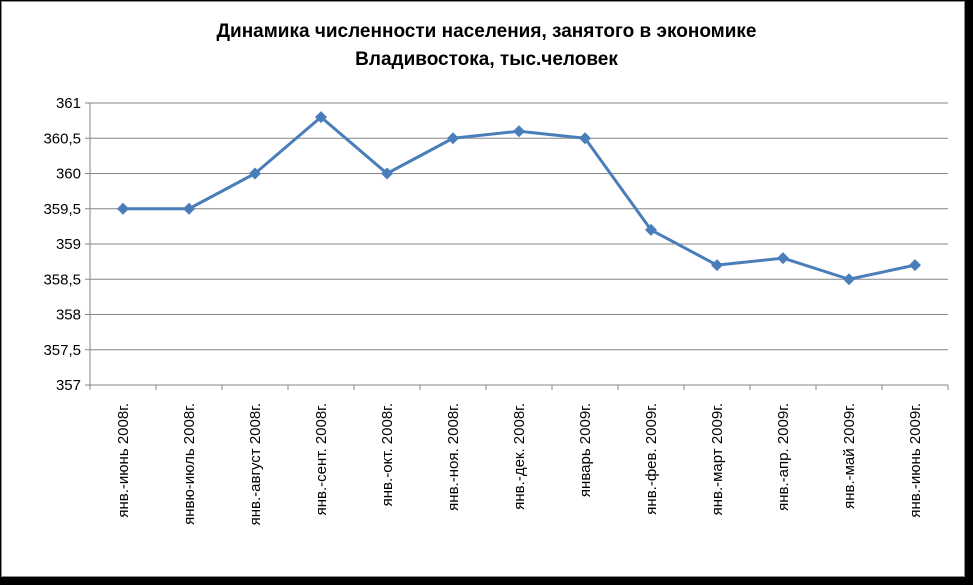 The height and width of the screenshot is (585, 973). Describe the element at coordinates (68, 244) in the screenshot. I see `y-tick-label: 359` at that location.